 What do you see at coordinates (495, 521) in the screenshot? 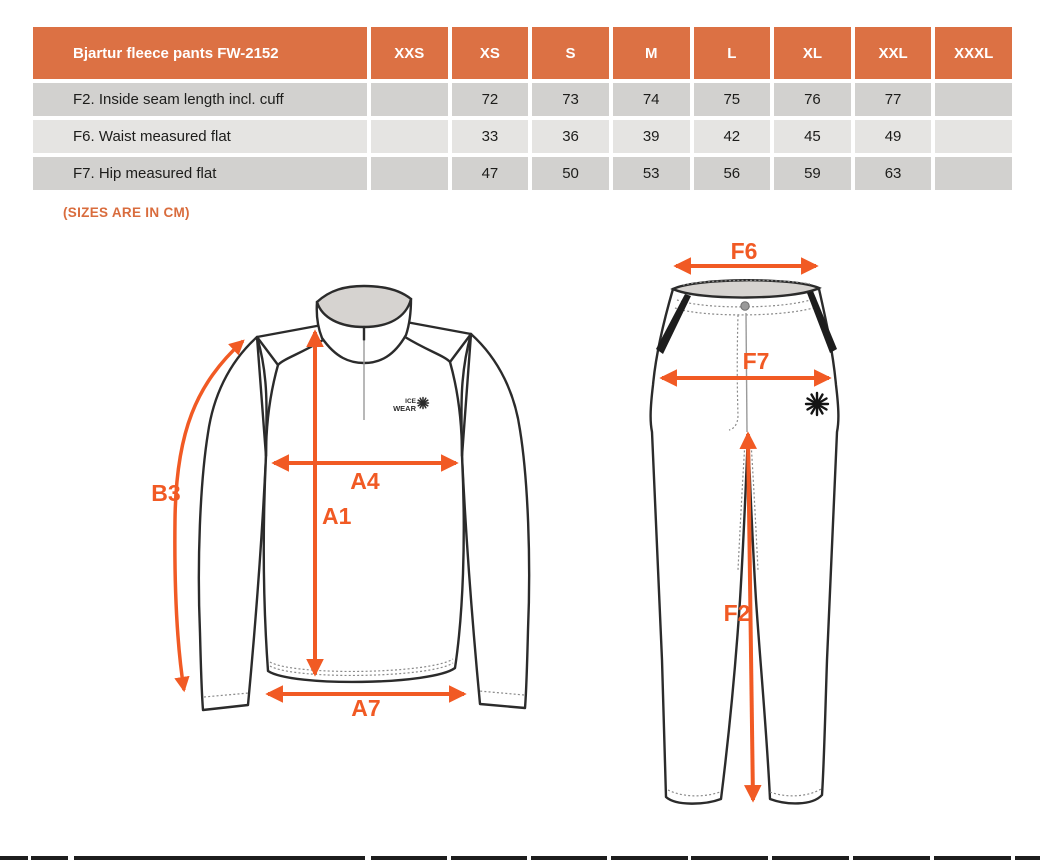
I see `shirt-right-sleeve` at bounding box center [495, 521].